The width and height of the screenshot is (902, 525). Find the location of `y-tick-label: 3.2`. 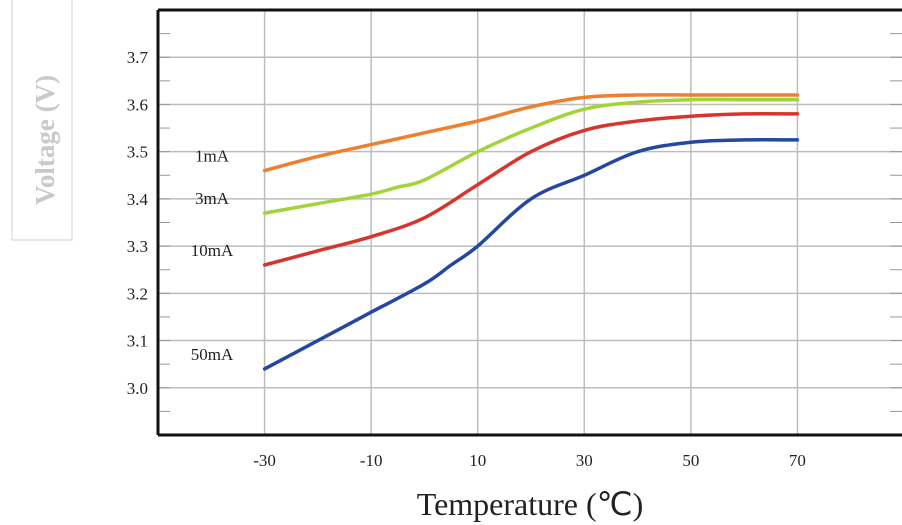

y-tick-label: 3.2 is located at coordinates (137, 293).